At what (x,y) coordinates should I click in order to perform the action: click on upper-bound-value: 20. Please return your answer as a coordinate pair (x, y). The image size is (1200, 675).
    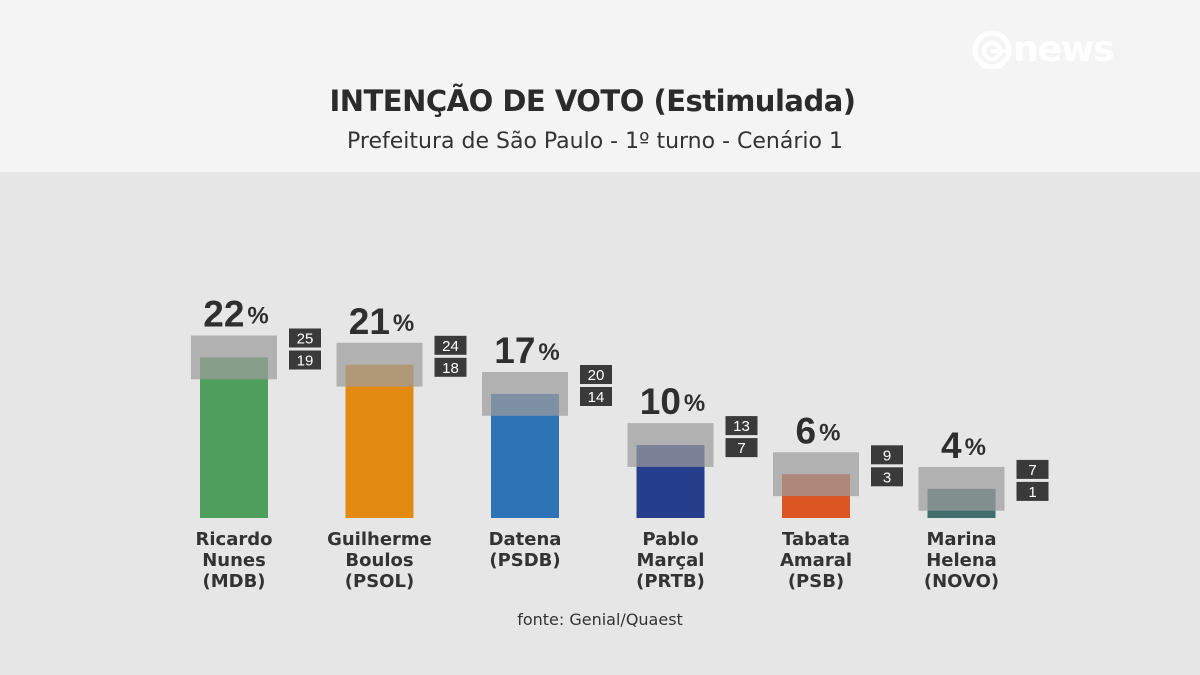
    Looking at the image, I should click on (596, 375).